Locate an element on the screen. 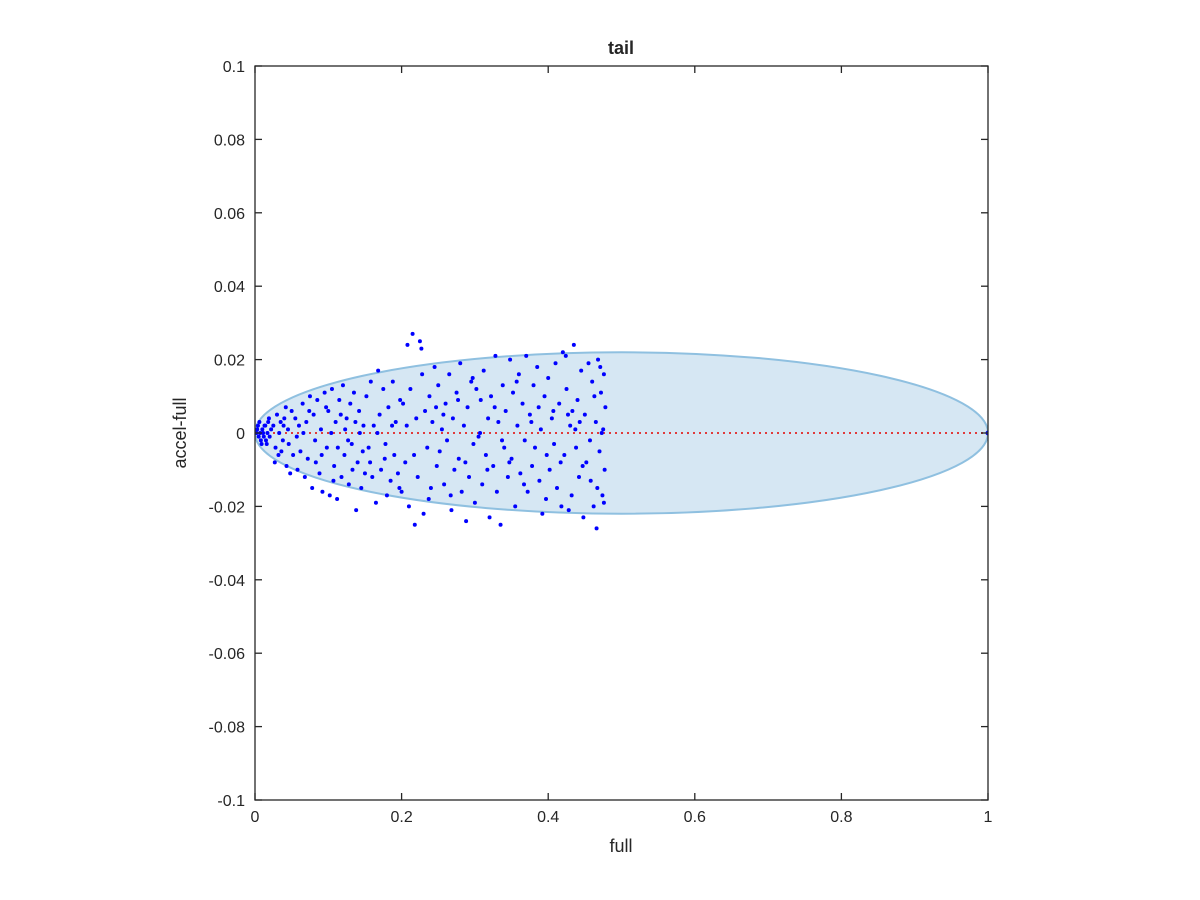 This screenshot has width=1200, height=900. y-tick-label: -0.02 is located at coordinates (227, 507).